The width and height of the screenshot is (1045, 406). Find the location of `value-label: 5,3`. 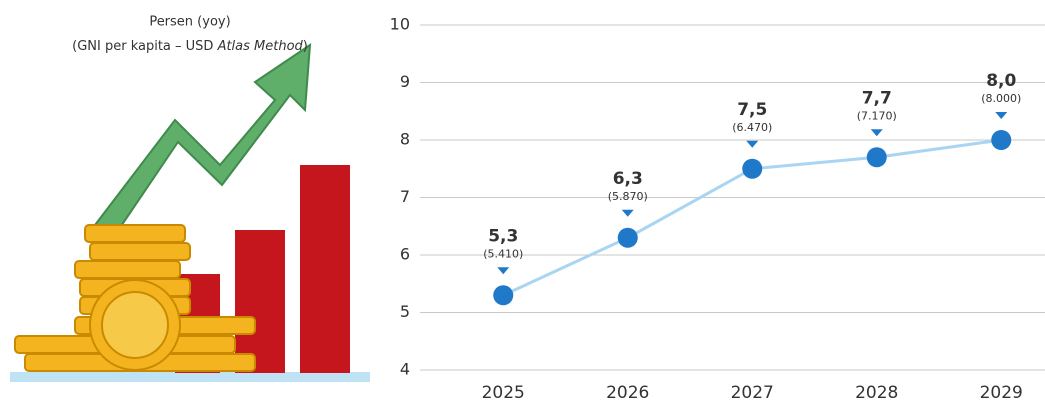

value-label: 5,3 is located at coordinates (503, 236).